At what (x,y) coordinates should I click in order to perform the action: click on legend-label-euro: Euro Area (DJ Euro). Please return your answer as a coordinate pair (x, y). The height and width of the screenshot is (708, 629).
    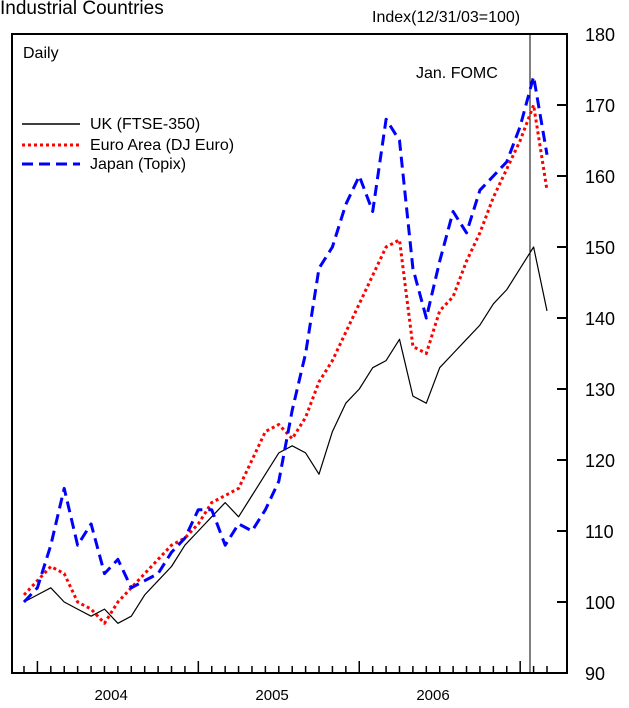
    Looking at the image, I should click on (162, 145).